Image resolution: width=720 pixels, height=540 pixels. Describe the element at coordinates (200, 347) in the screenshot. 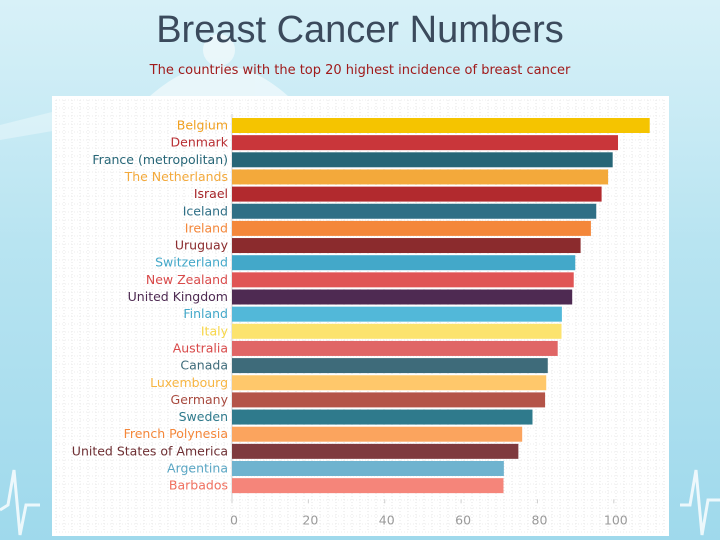

I see `category-label-13: Australia` at that location.